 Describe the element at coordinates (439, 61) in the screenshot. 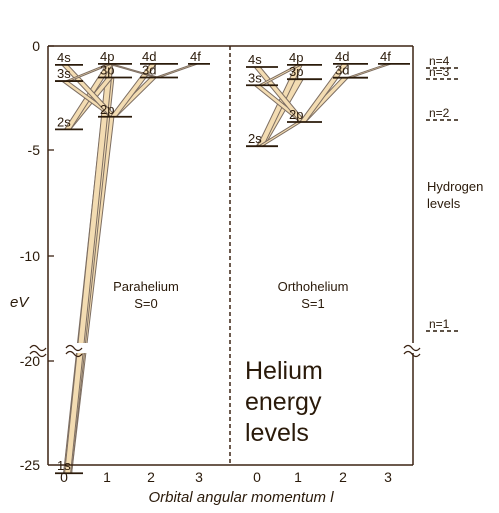

I see `hydrogen-level-label: n=4` at that location.